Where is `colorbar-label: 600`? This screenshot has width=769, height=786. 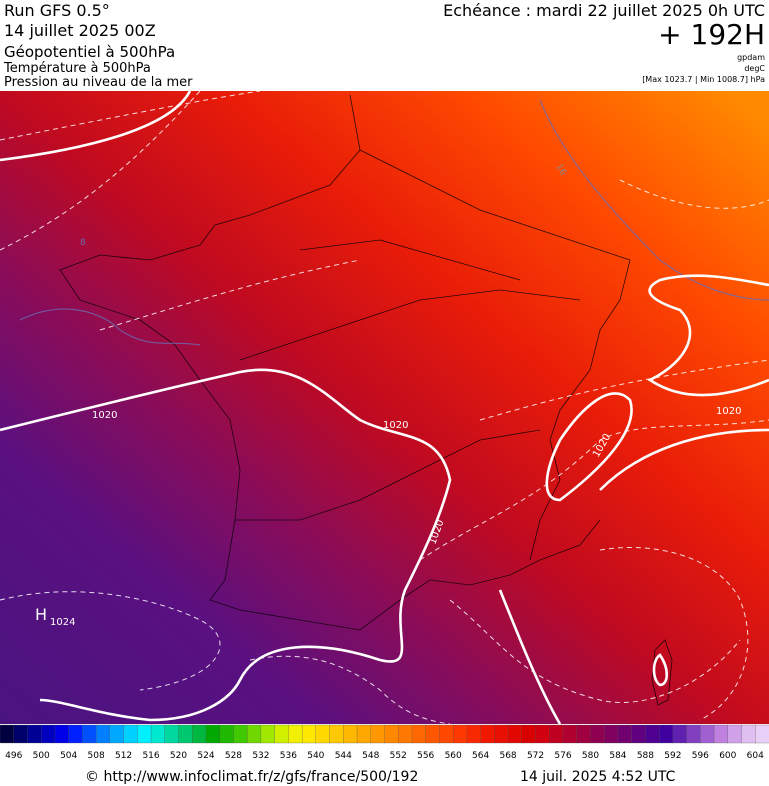 colorbar-label: 600 is located at coordinates (727, 756).